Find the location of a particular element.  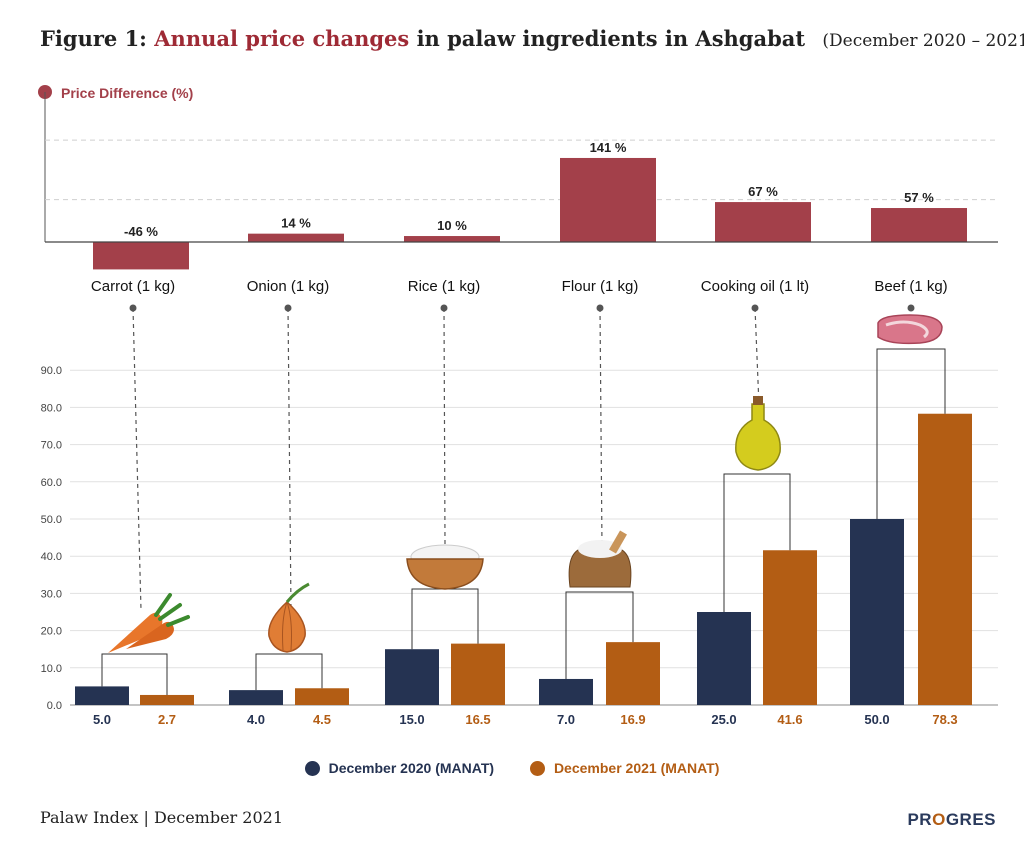

footer-text: Palaw Index | December 2021 is located at coordinates (162, 817).